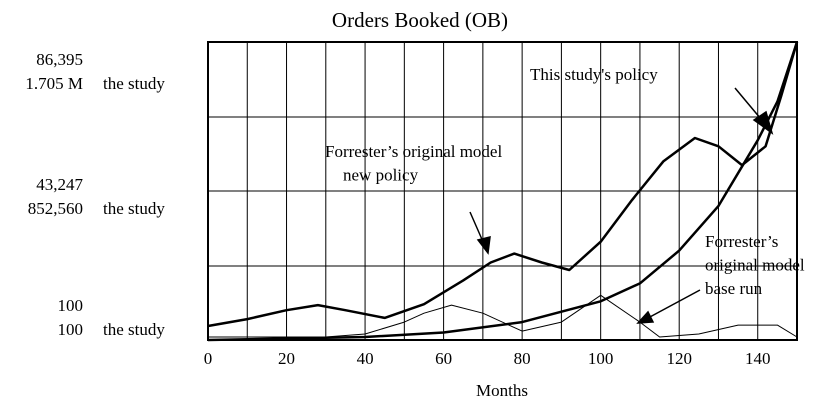  I want to click on annotation: Forrester’s original model, so click(413, 151).